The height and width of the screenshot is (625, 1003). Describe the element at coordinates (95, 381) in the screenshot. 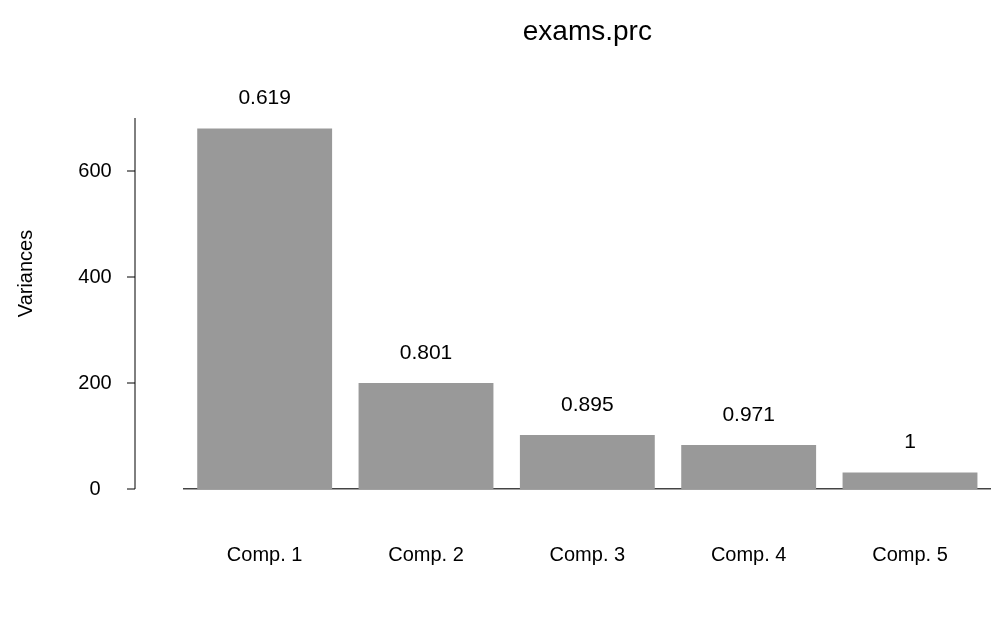

I see `y-tick-label: 200` at that location.